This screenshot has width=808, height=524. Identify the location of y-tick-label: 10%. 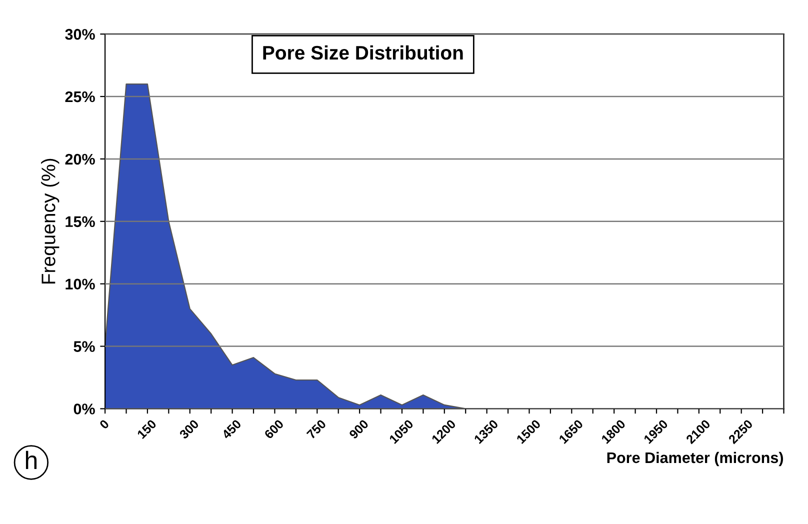
(80, 284).